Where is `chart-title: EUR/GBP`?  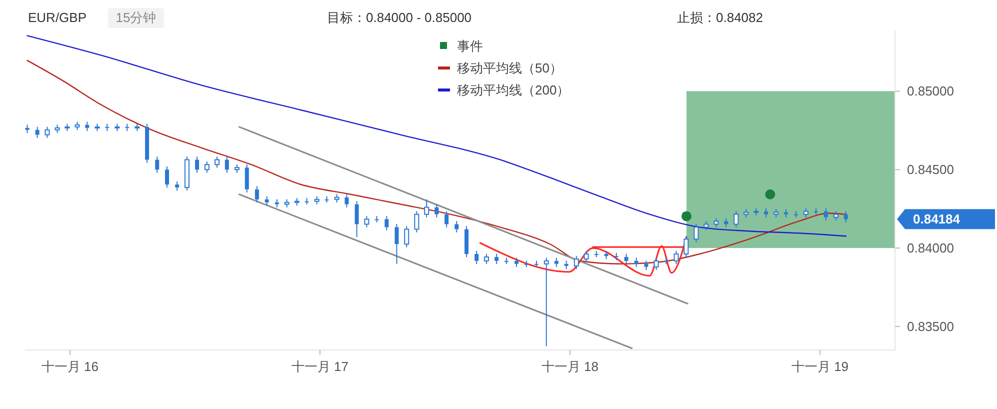
chart-title: EUR/GBP is located at coordinates (57, 17).